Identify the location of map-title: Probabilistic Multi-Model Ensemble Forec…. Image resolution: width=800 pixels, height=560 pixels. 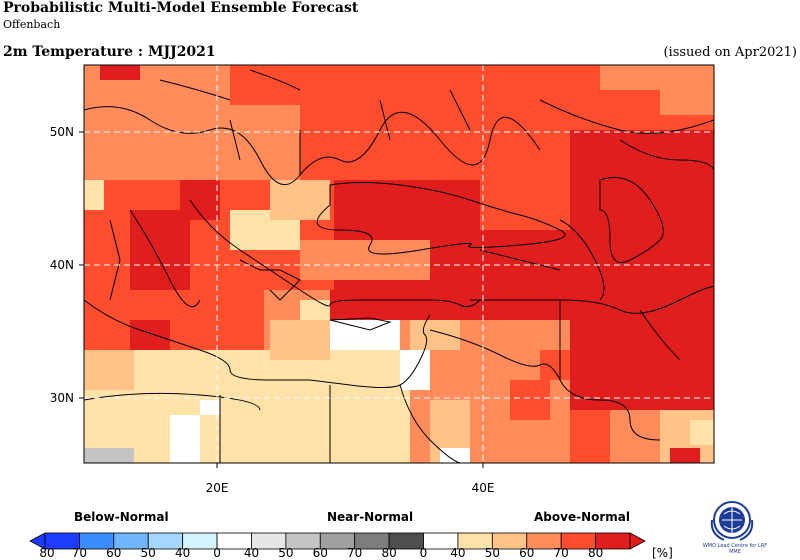
(181, 8).